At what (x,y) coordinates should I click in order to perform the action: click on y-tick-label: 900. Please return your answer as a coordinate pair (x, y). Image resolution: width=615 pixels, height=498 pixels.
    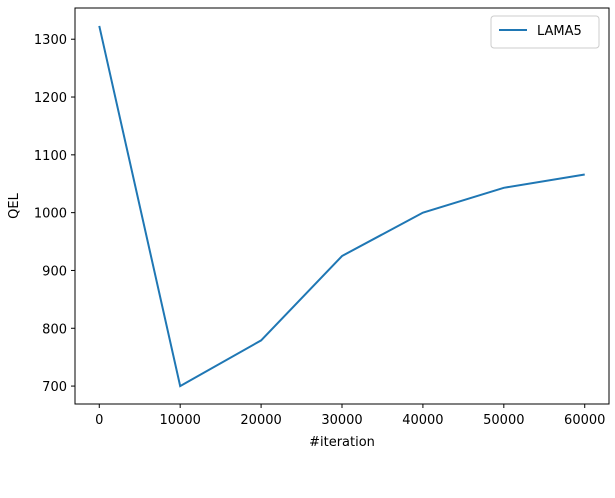
    Looking at the image, I should click on (54, 271).